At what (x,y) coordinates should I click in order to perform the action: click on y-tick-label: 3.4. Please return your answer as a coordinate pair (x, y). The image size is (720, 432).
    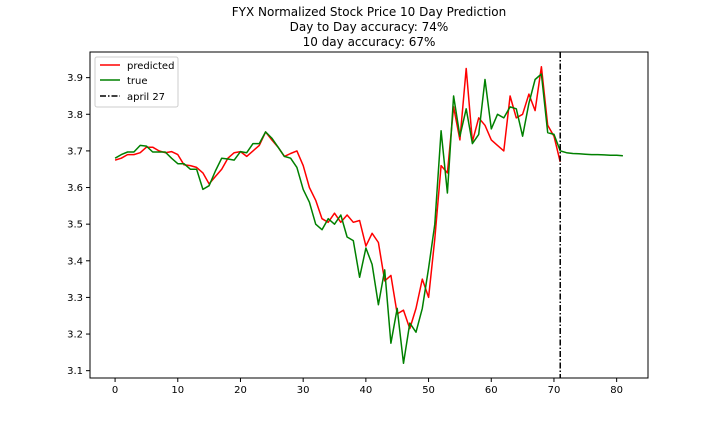
    Looking at the image, I should click on (75, 261).